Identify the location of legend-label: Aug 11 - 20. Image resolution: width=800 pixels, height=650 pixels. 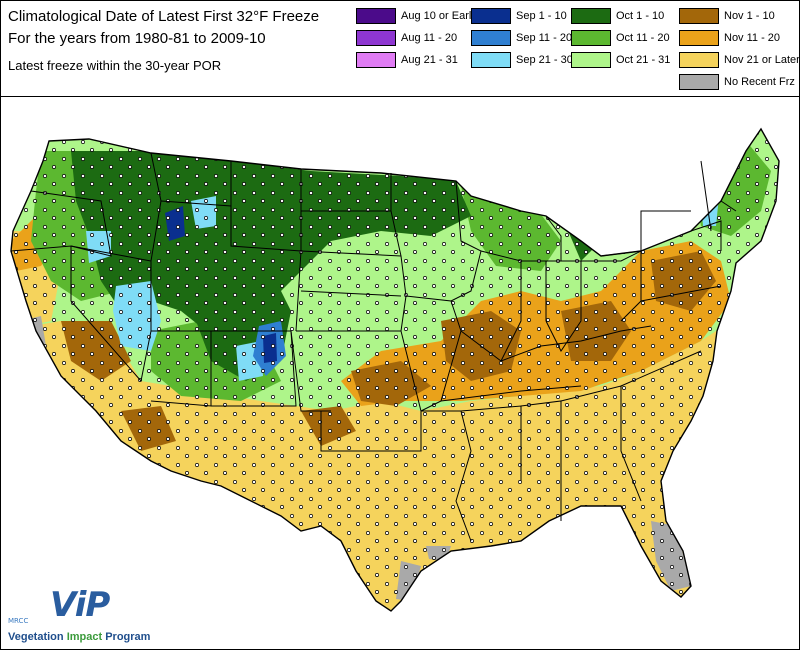
(429, 38).